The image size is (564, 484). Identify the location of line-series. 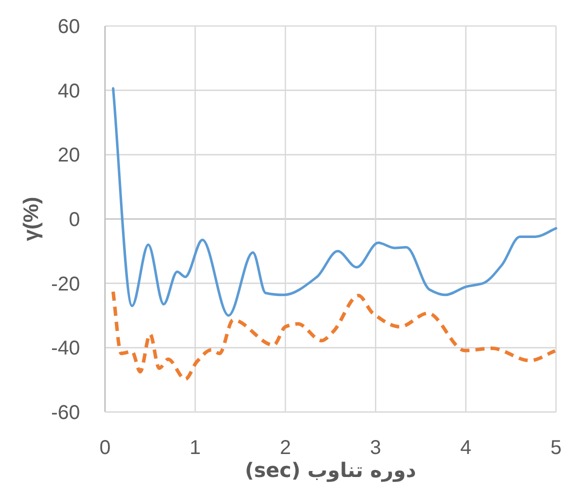
(334, 335).